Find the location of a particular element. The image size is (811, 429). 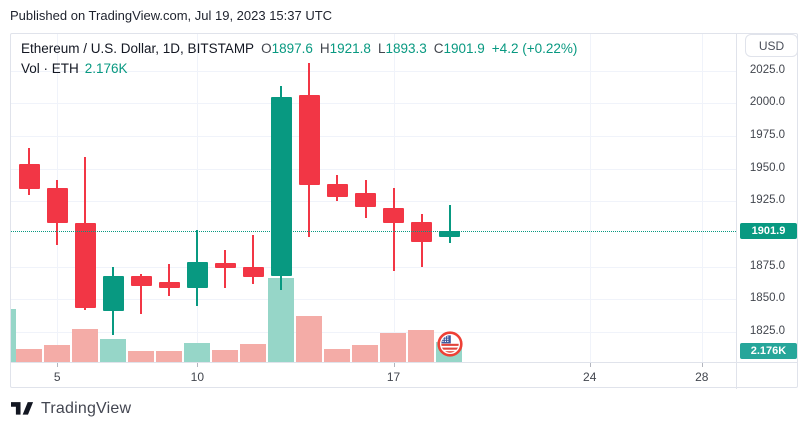

date-label: 28 is located at coordinates (702, 377).